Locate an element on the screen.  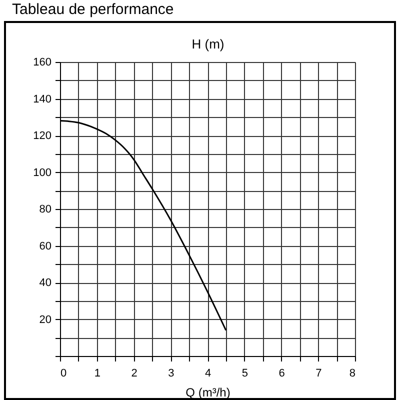
y-tick-label: 60 is located at coordinates (45, 246).